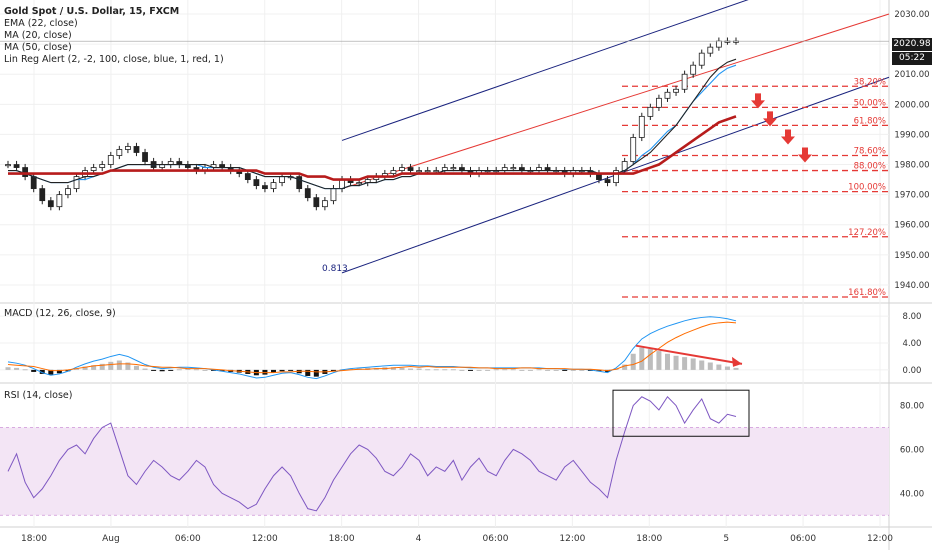 This screenshot has width=932, height=550. I want to click on countdown-tag: 05:22, so click(912, 58).